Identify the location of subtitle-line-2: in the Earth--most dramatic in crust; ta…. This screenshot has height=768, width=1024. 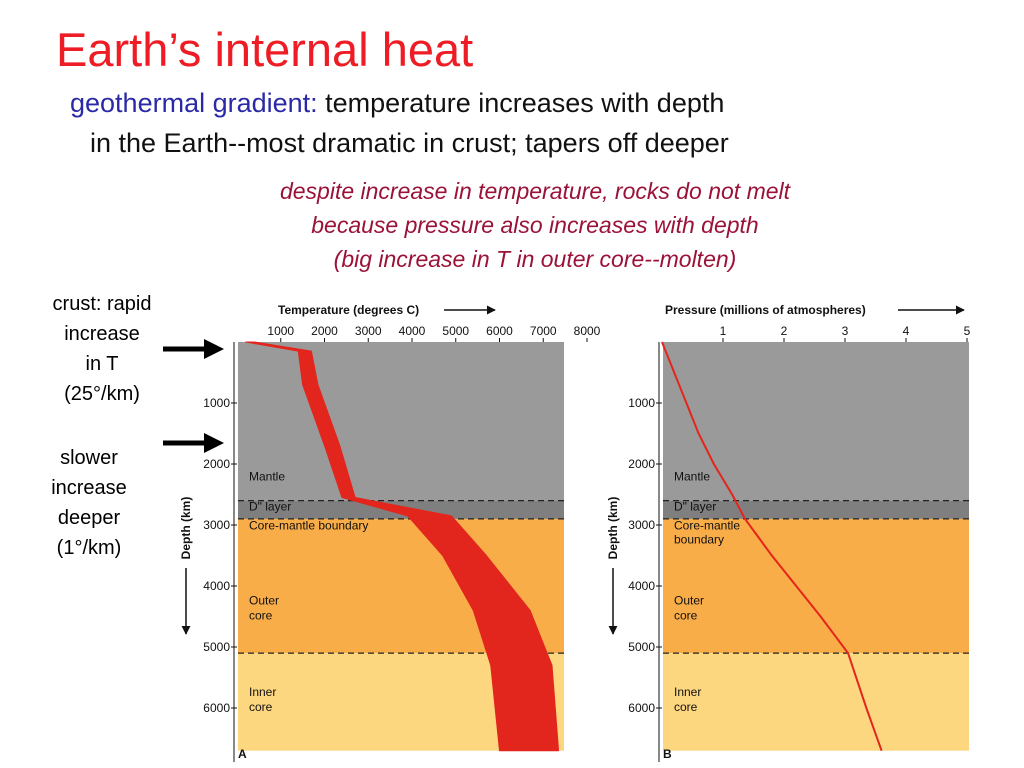
(409, 143).